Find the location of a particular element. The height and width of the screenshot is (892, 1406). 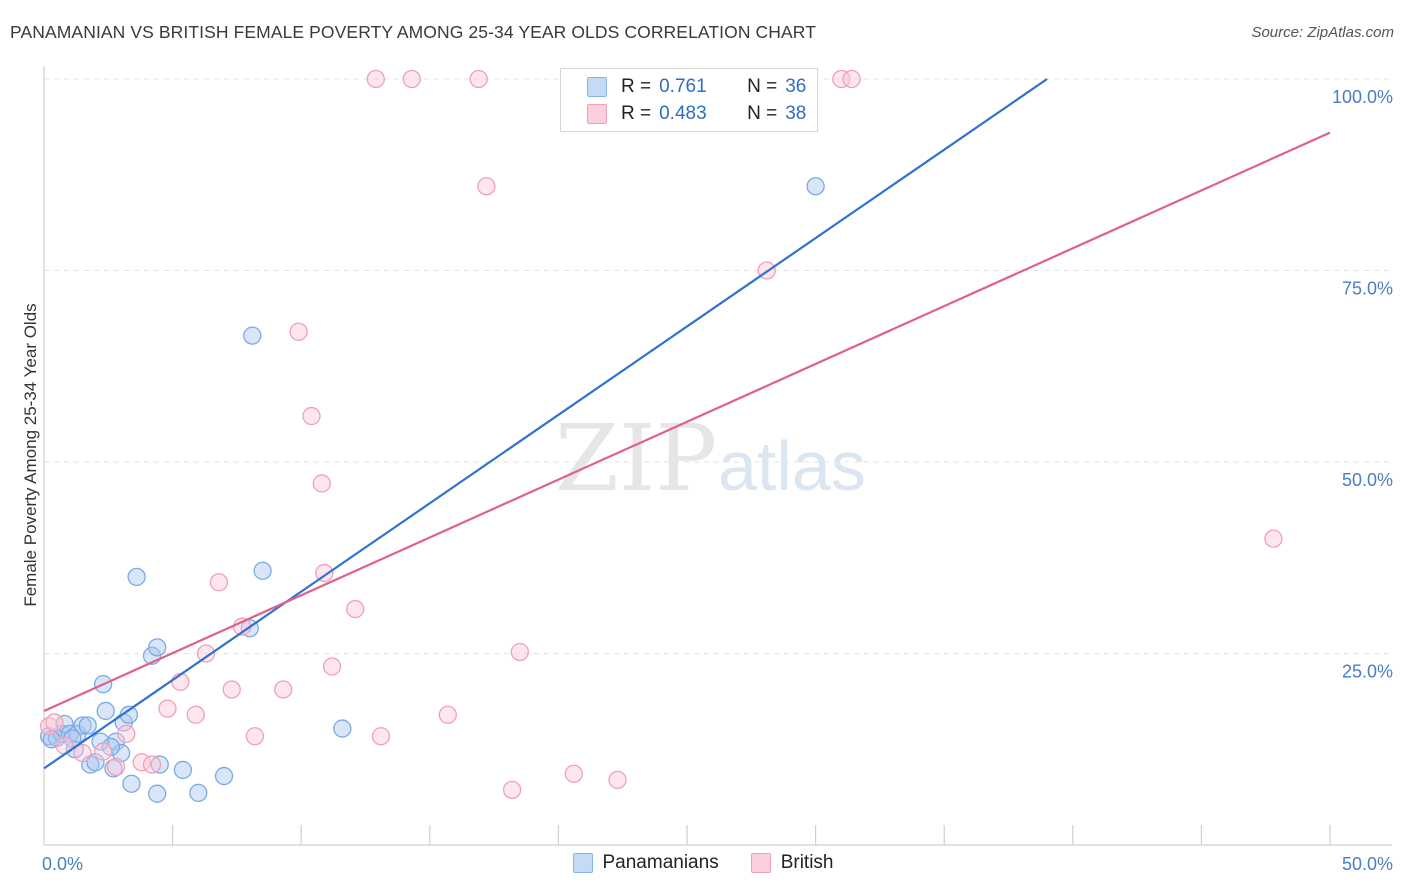

x-tick-labels: 0.0% 50.0% is located at coordinates (717, 864).